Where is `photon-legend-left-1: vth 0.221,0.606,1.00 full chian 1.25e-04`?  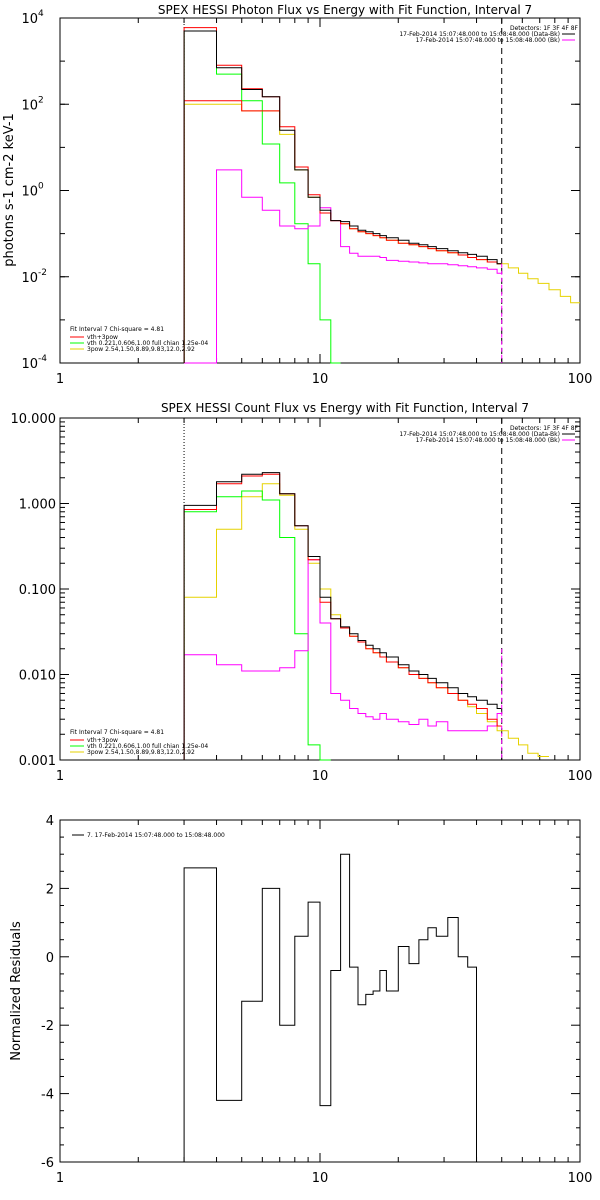 photon-legend-left-1: vth 0.221,0.606,1.00 full chian 1.25e-04 is located at coordinates (147, 343).